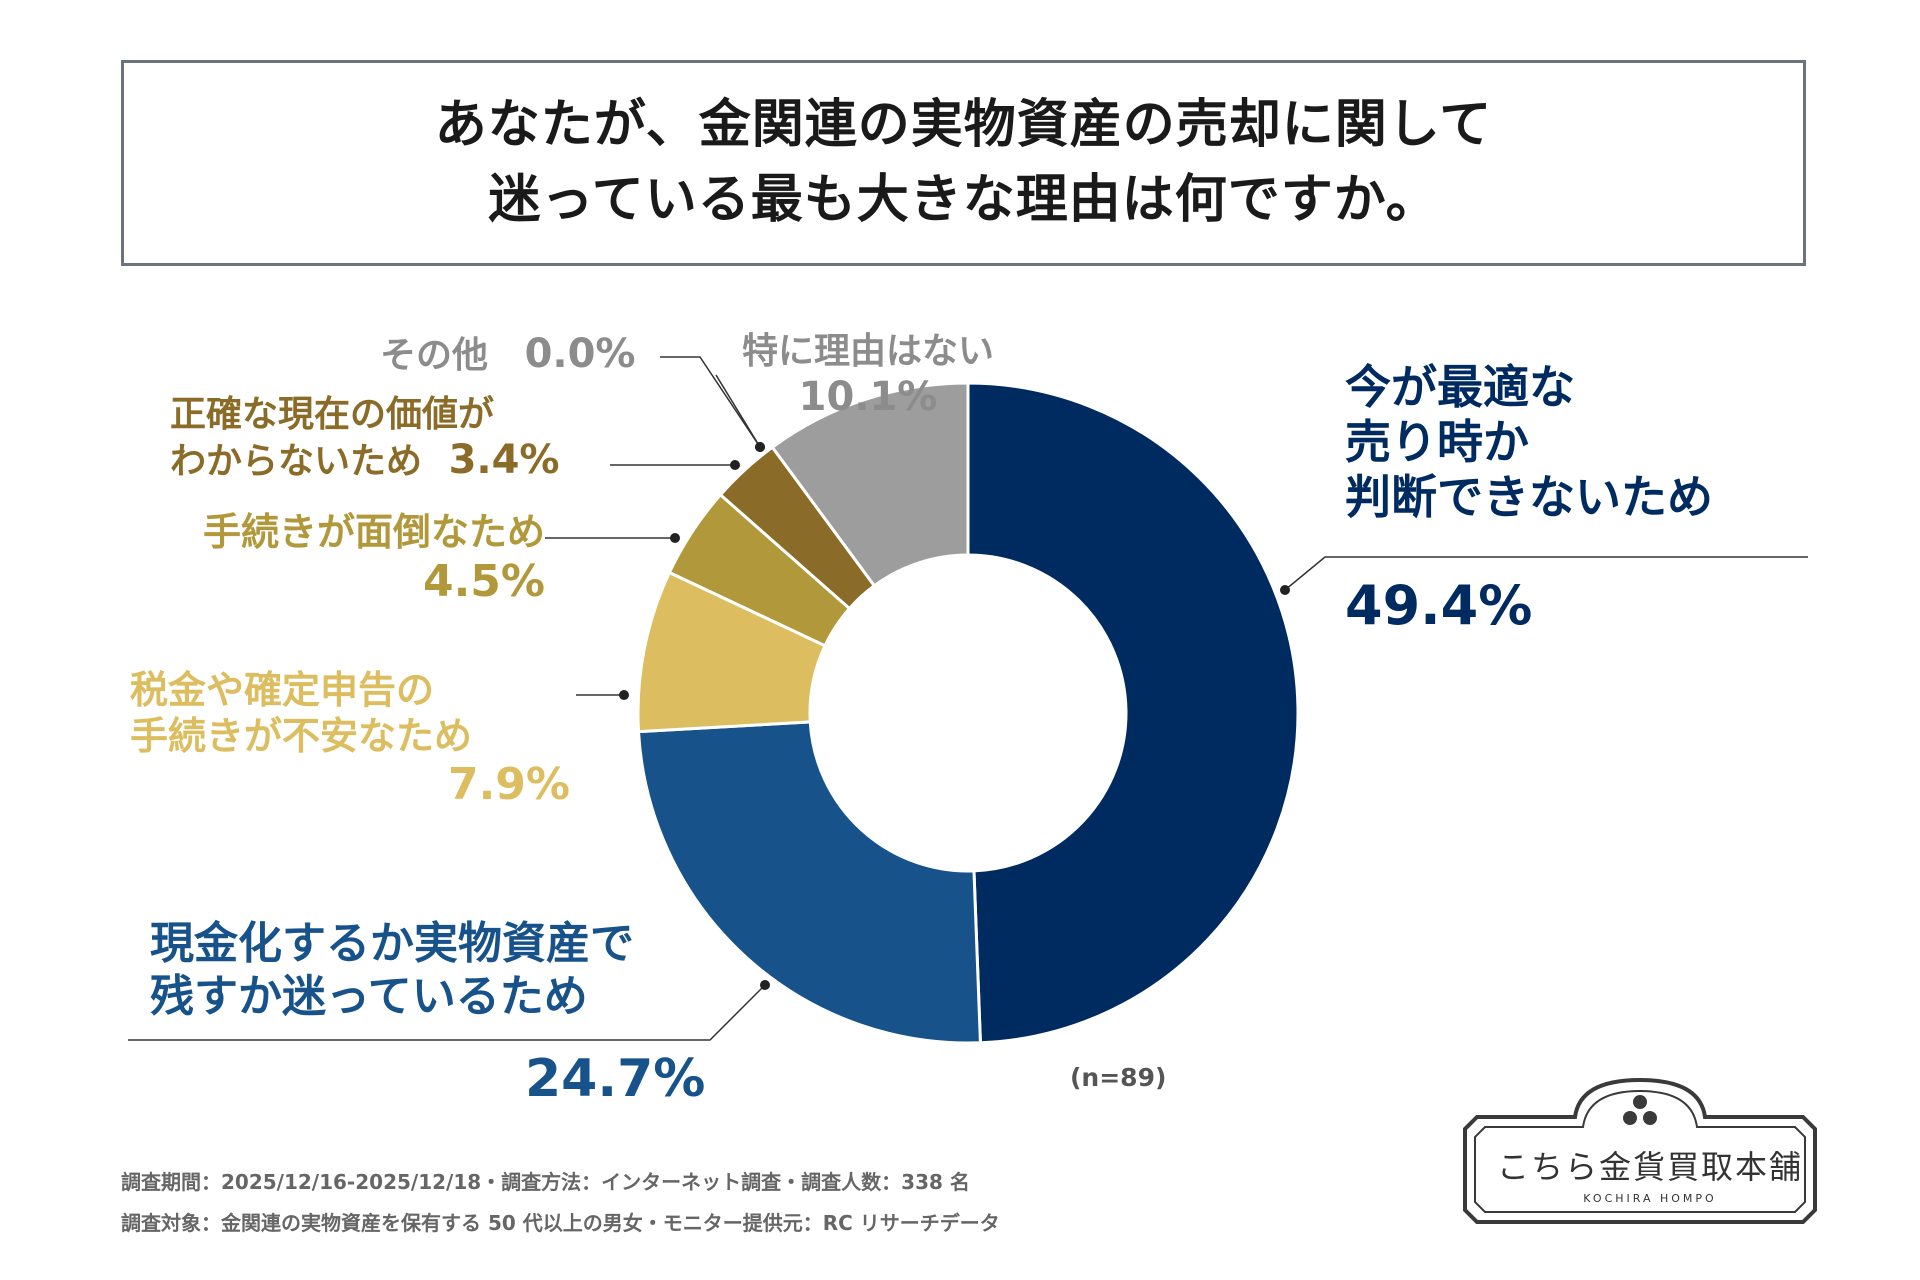 The image size is (1920, 1280). What do you see at coordinates (1460, 387) in the screenshot?
I see `label-best-timing-line1: 今が最適な` at bounding box center [1460, 387].